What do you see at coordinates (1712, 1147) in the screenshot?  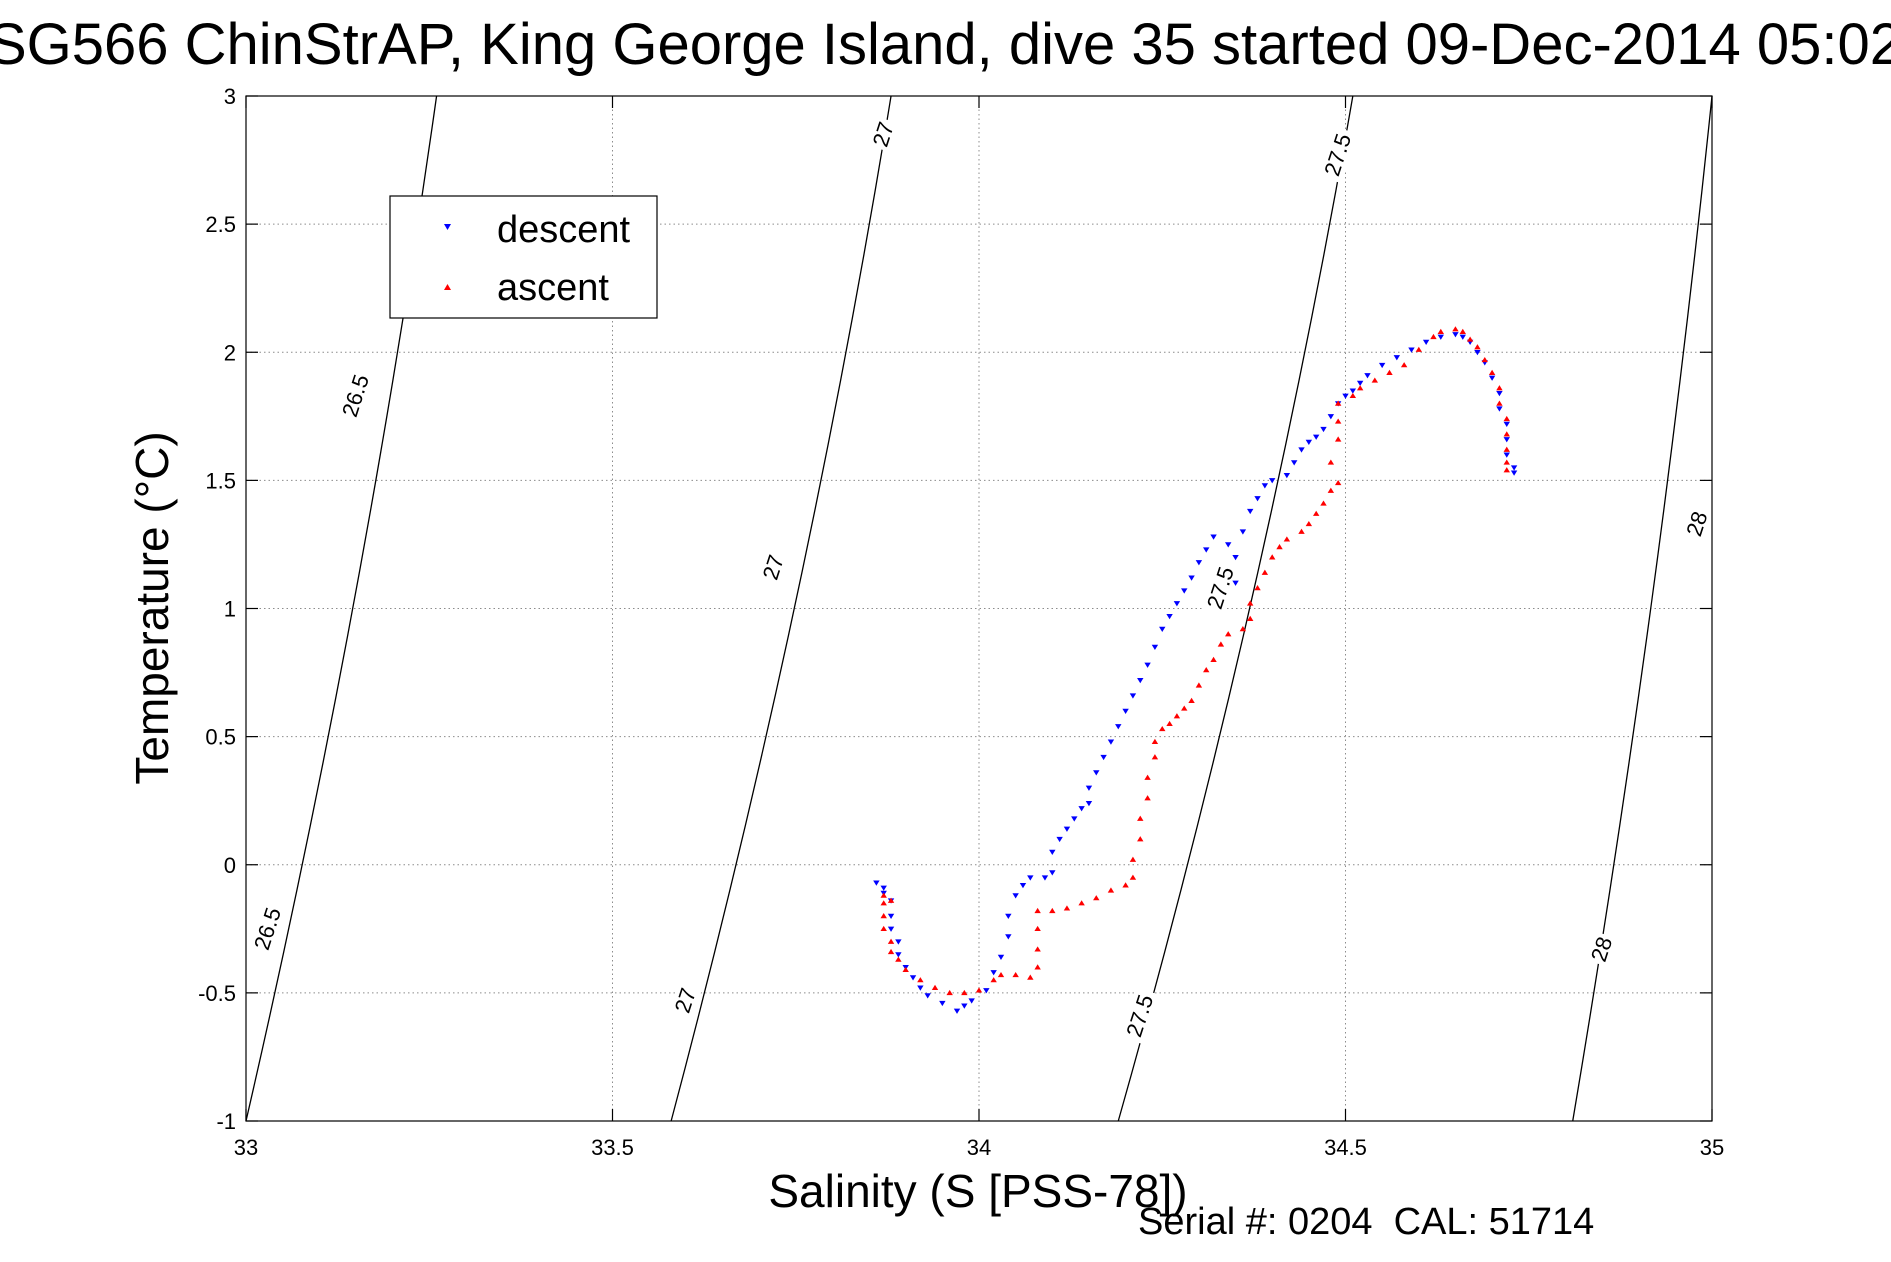 I see `x-tick-label: 35` at bounding box center [1712, 1147].